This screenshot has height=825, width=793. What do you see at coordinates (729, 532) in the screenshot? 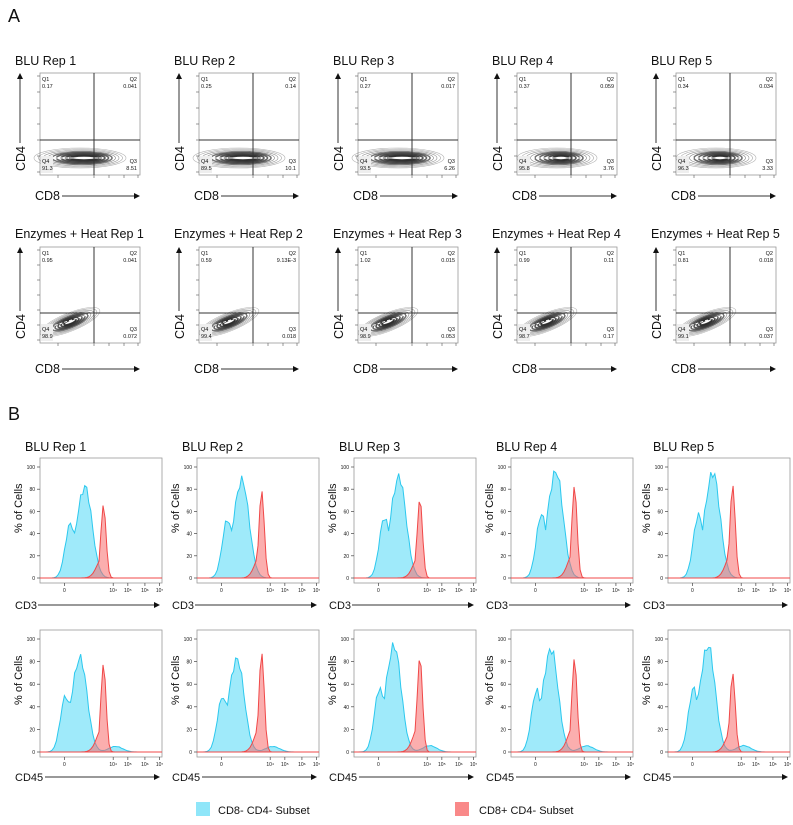
I see `histogram-cd8pos-cd4neg` at bounding box center [729, 532].